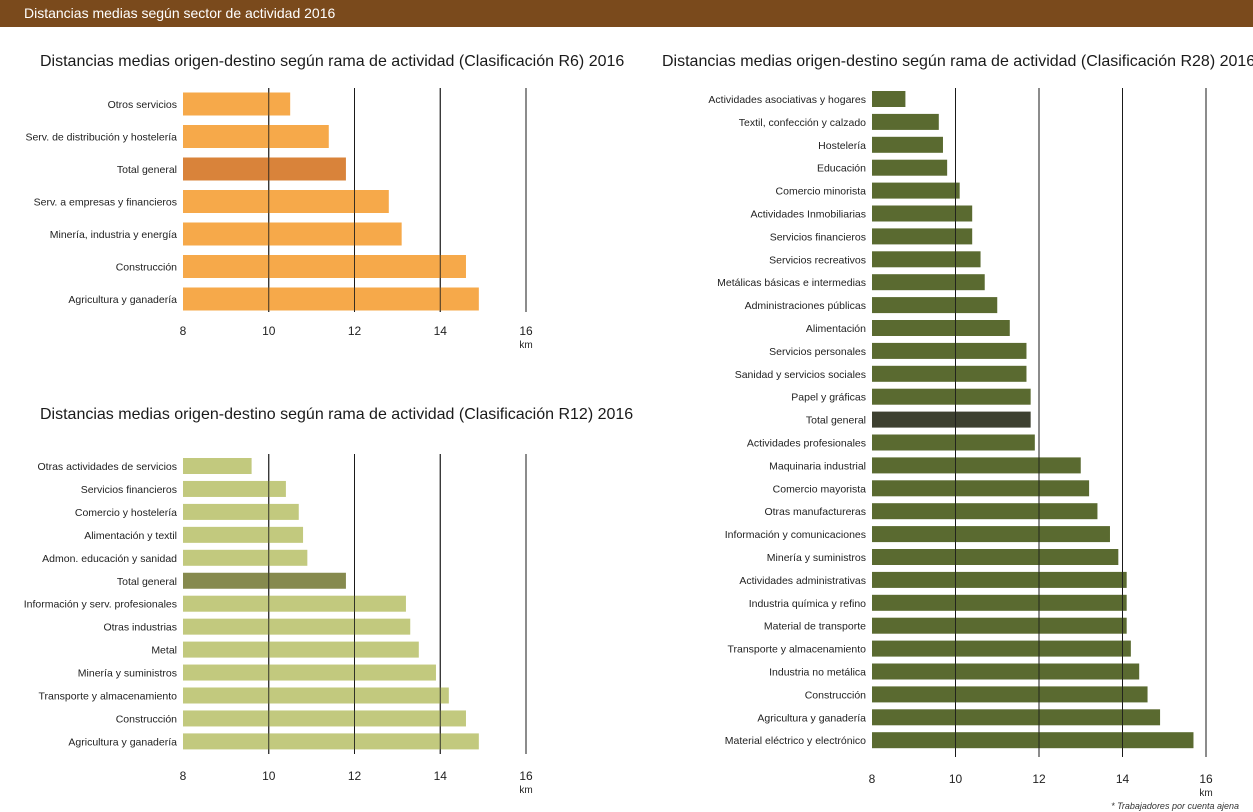  What do you see at coordinates (816, 558) in the screenshot?
I see `r28-category-label: Minería y suministros` at bounding box center [816, 558].